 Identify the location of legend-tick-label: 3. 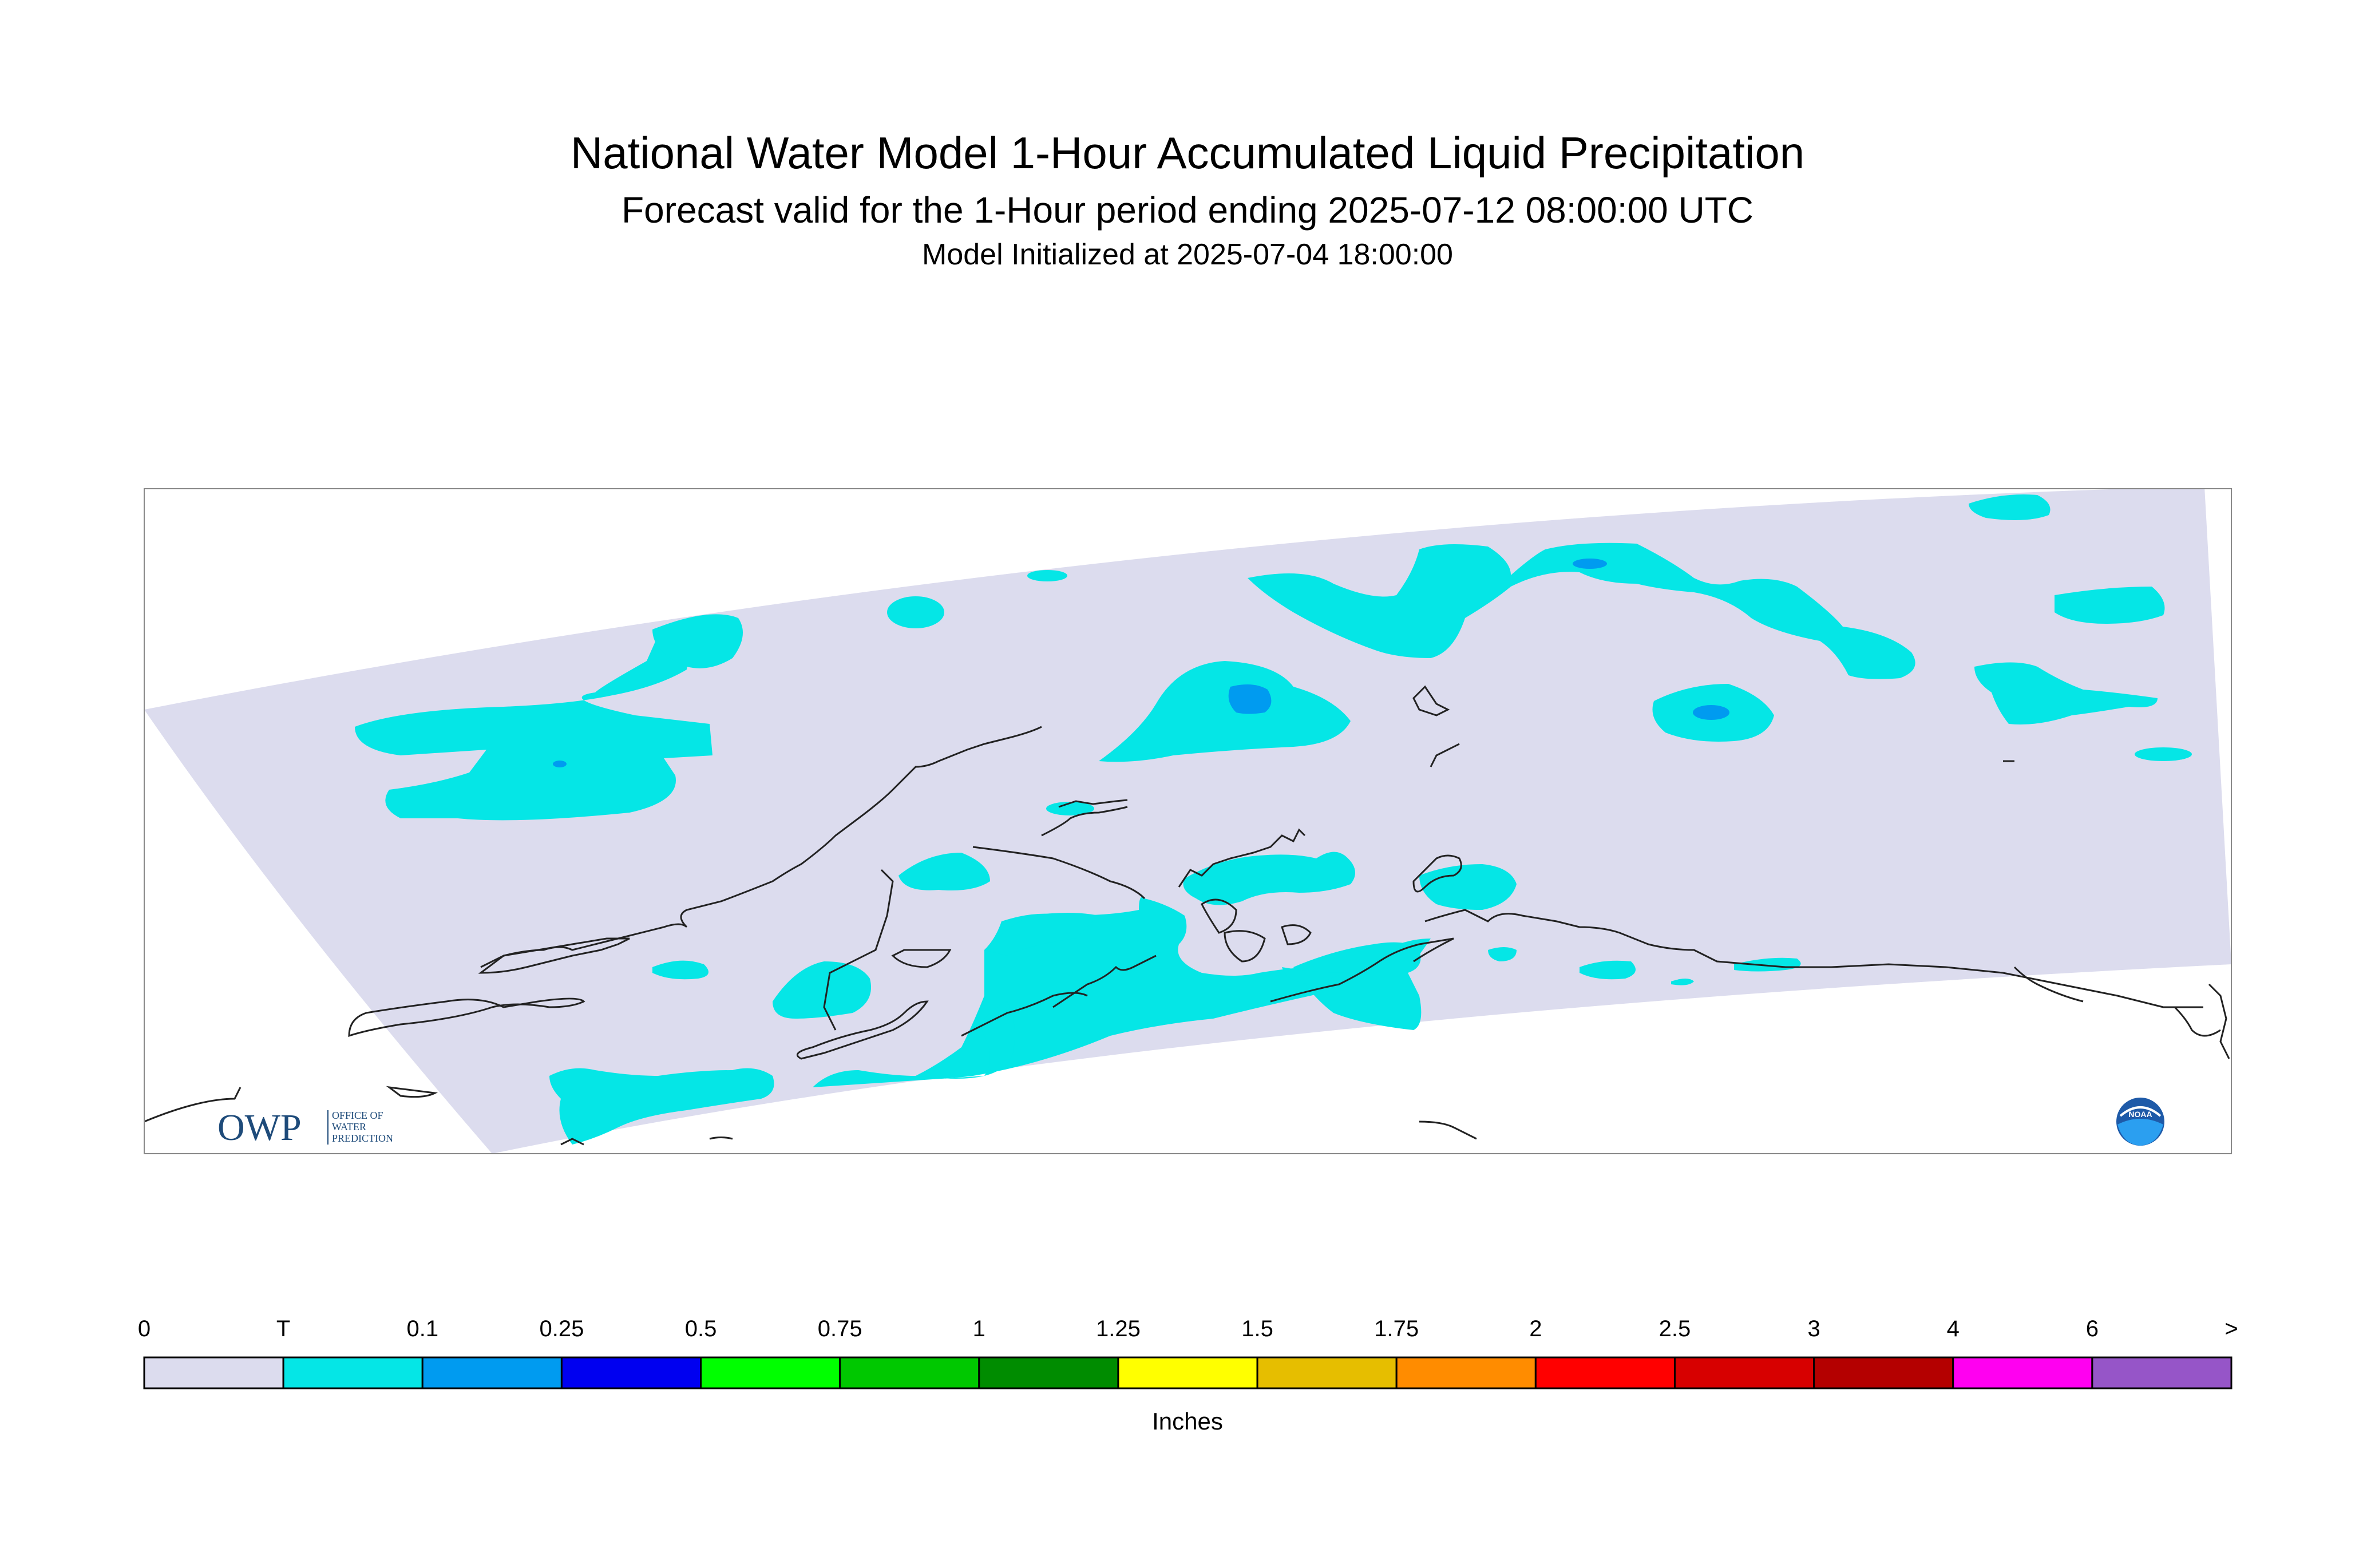
(1814, 1328).